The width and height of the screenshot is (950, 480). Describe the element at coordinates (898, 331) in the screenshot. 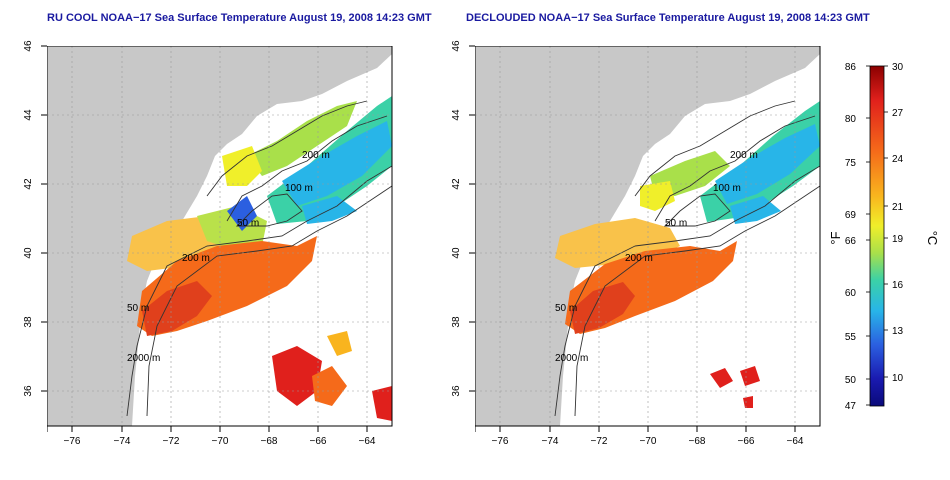

I see `c-tick-label: 13` at that location.